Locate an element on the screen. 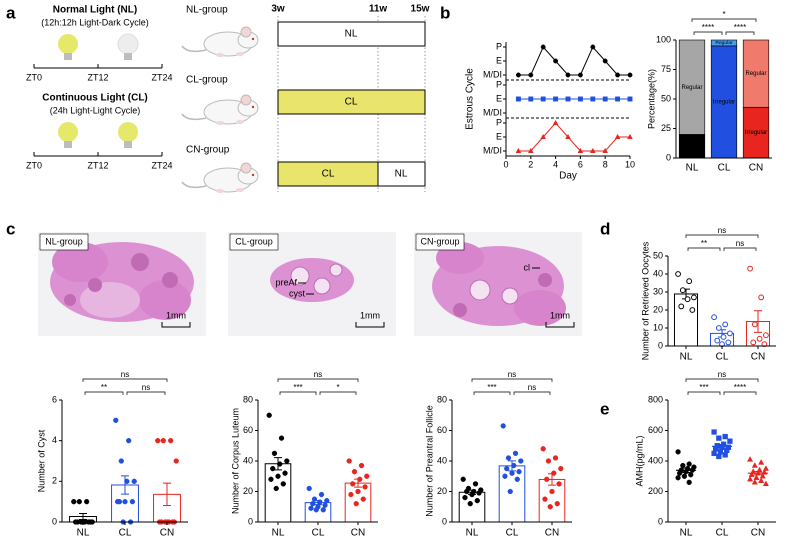  week-label: 3w is located at coordinates (278, 9).